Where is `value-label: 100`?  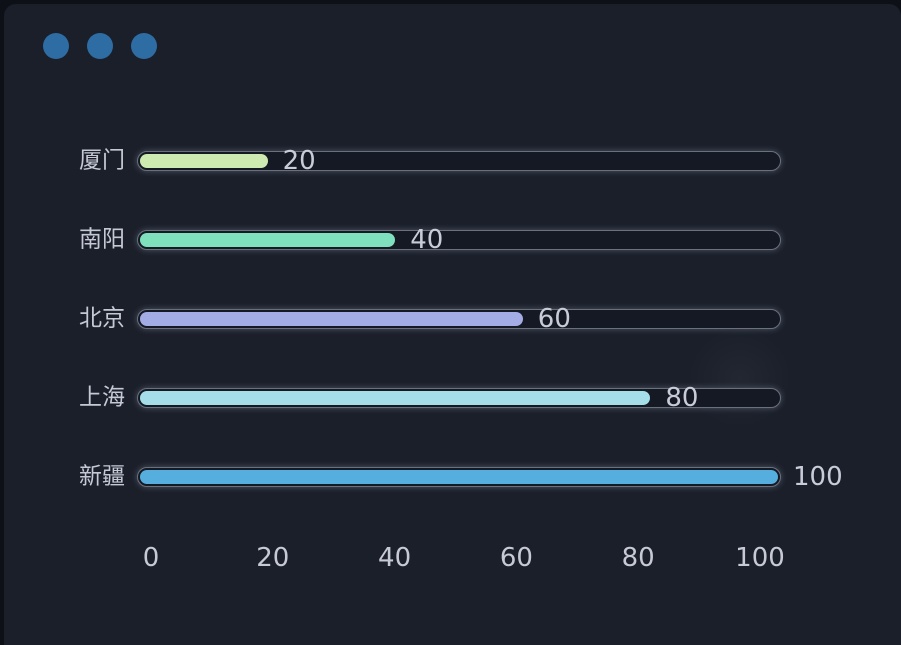
value-label: 100 is located at coordinates (818, 477).